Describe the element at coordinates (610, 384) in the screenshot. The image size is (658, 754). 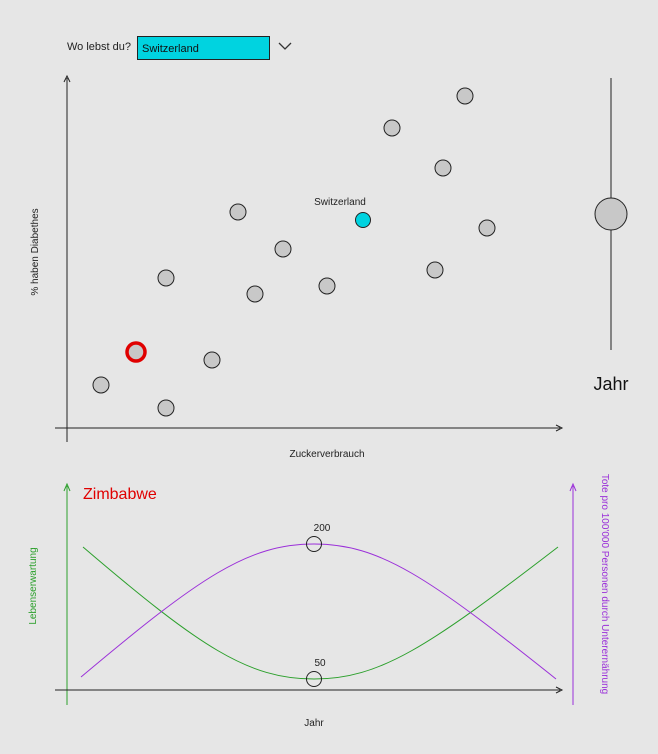
I see `year-slider-label: Jahr` at that location.